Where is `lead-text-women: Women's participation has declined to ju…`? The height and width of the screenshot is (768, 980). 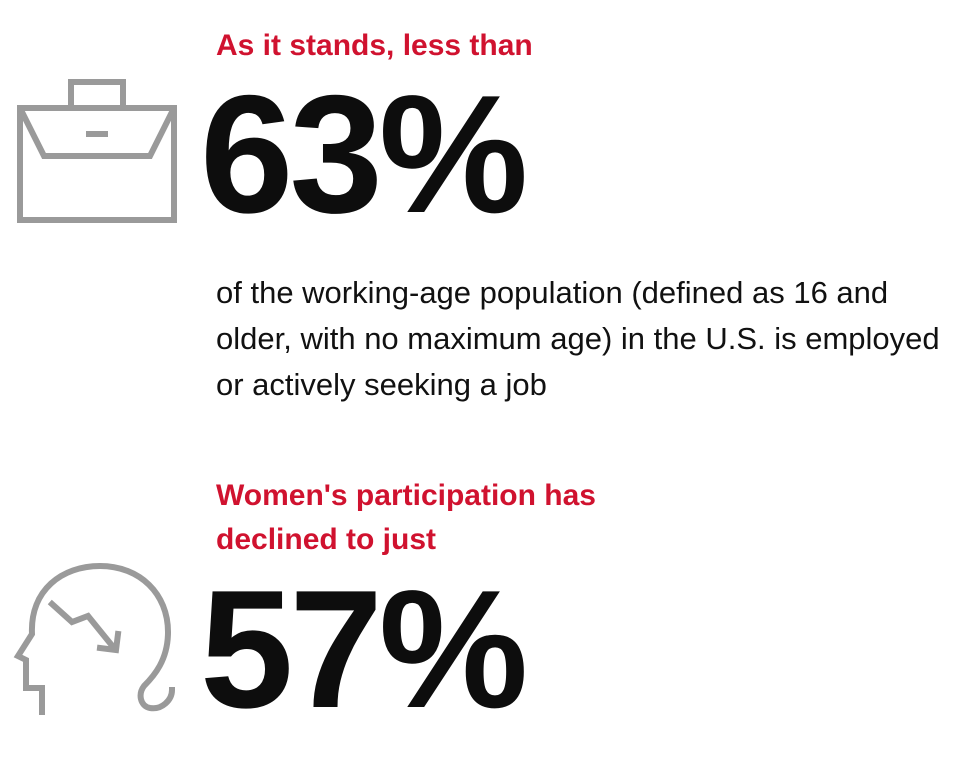 lead-text-women: Women's participation has declined to ju… is located at coordinates (416, 518).